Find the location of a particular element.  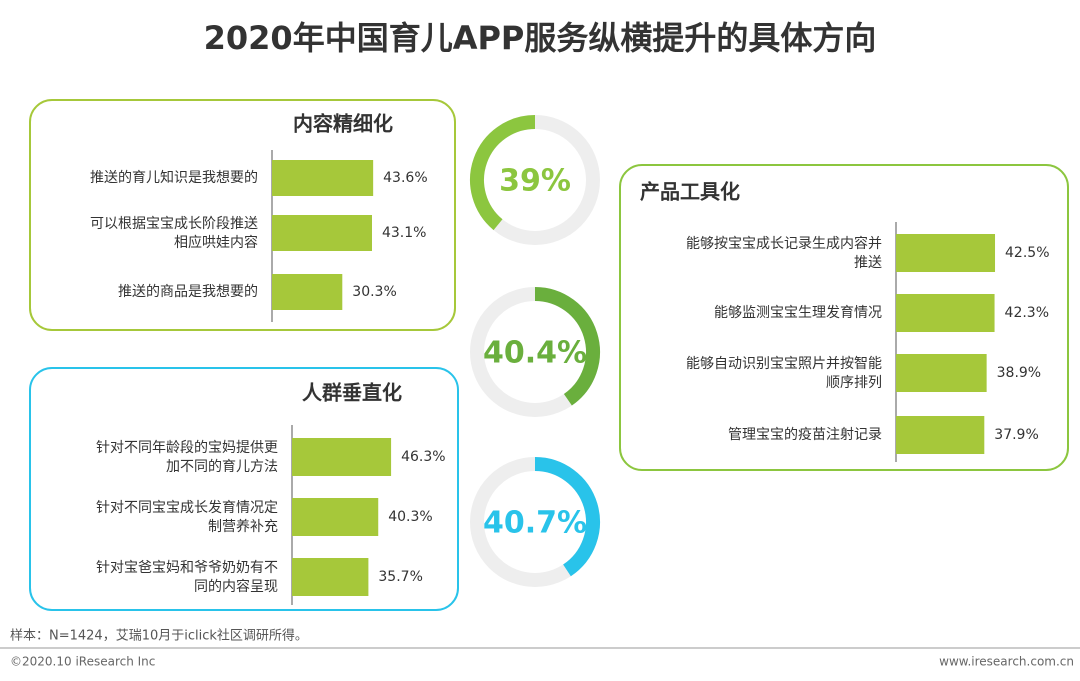

panel-title: 产品工具化 is located at coordinates (690, 192).